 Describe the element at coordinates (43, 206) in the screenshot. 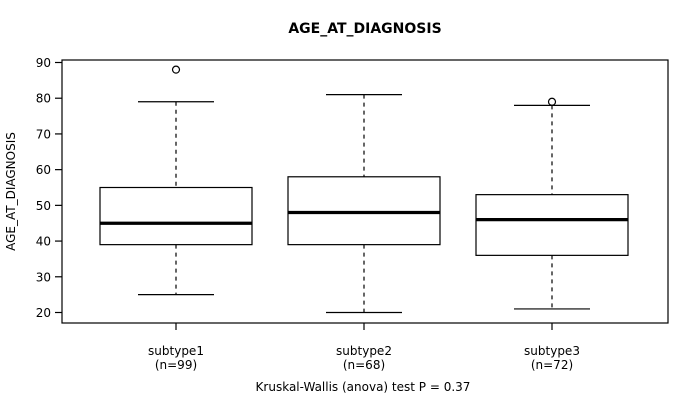

I see `y-tick-label-50: 50` at that location.